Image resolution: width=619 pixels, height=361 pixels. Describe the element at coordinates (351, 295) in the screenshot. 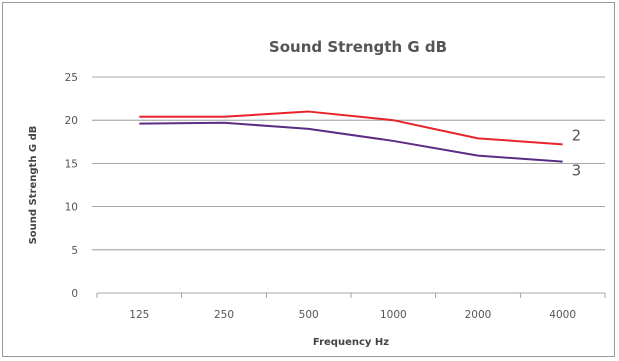

I see `axes` at that location.